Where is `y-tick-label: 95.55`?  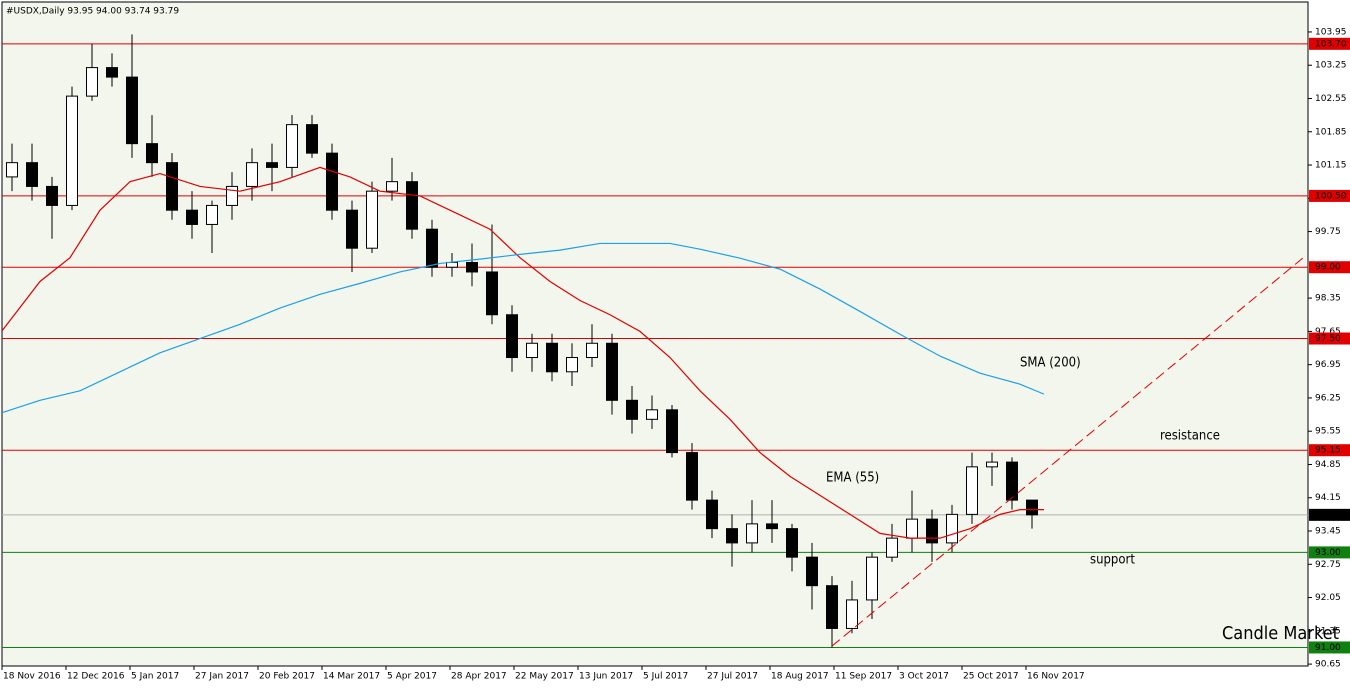
y-tick-label: 95.55 is located at coordinates (1328, 432).